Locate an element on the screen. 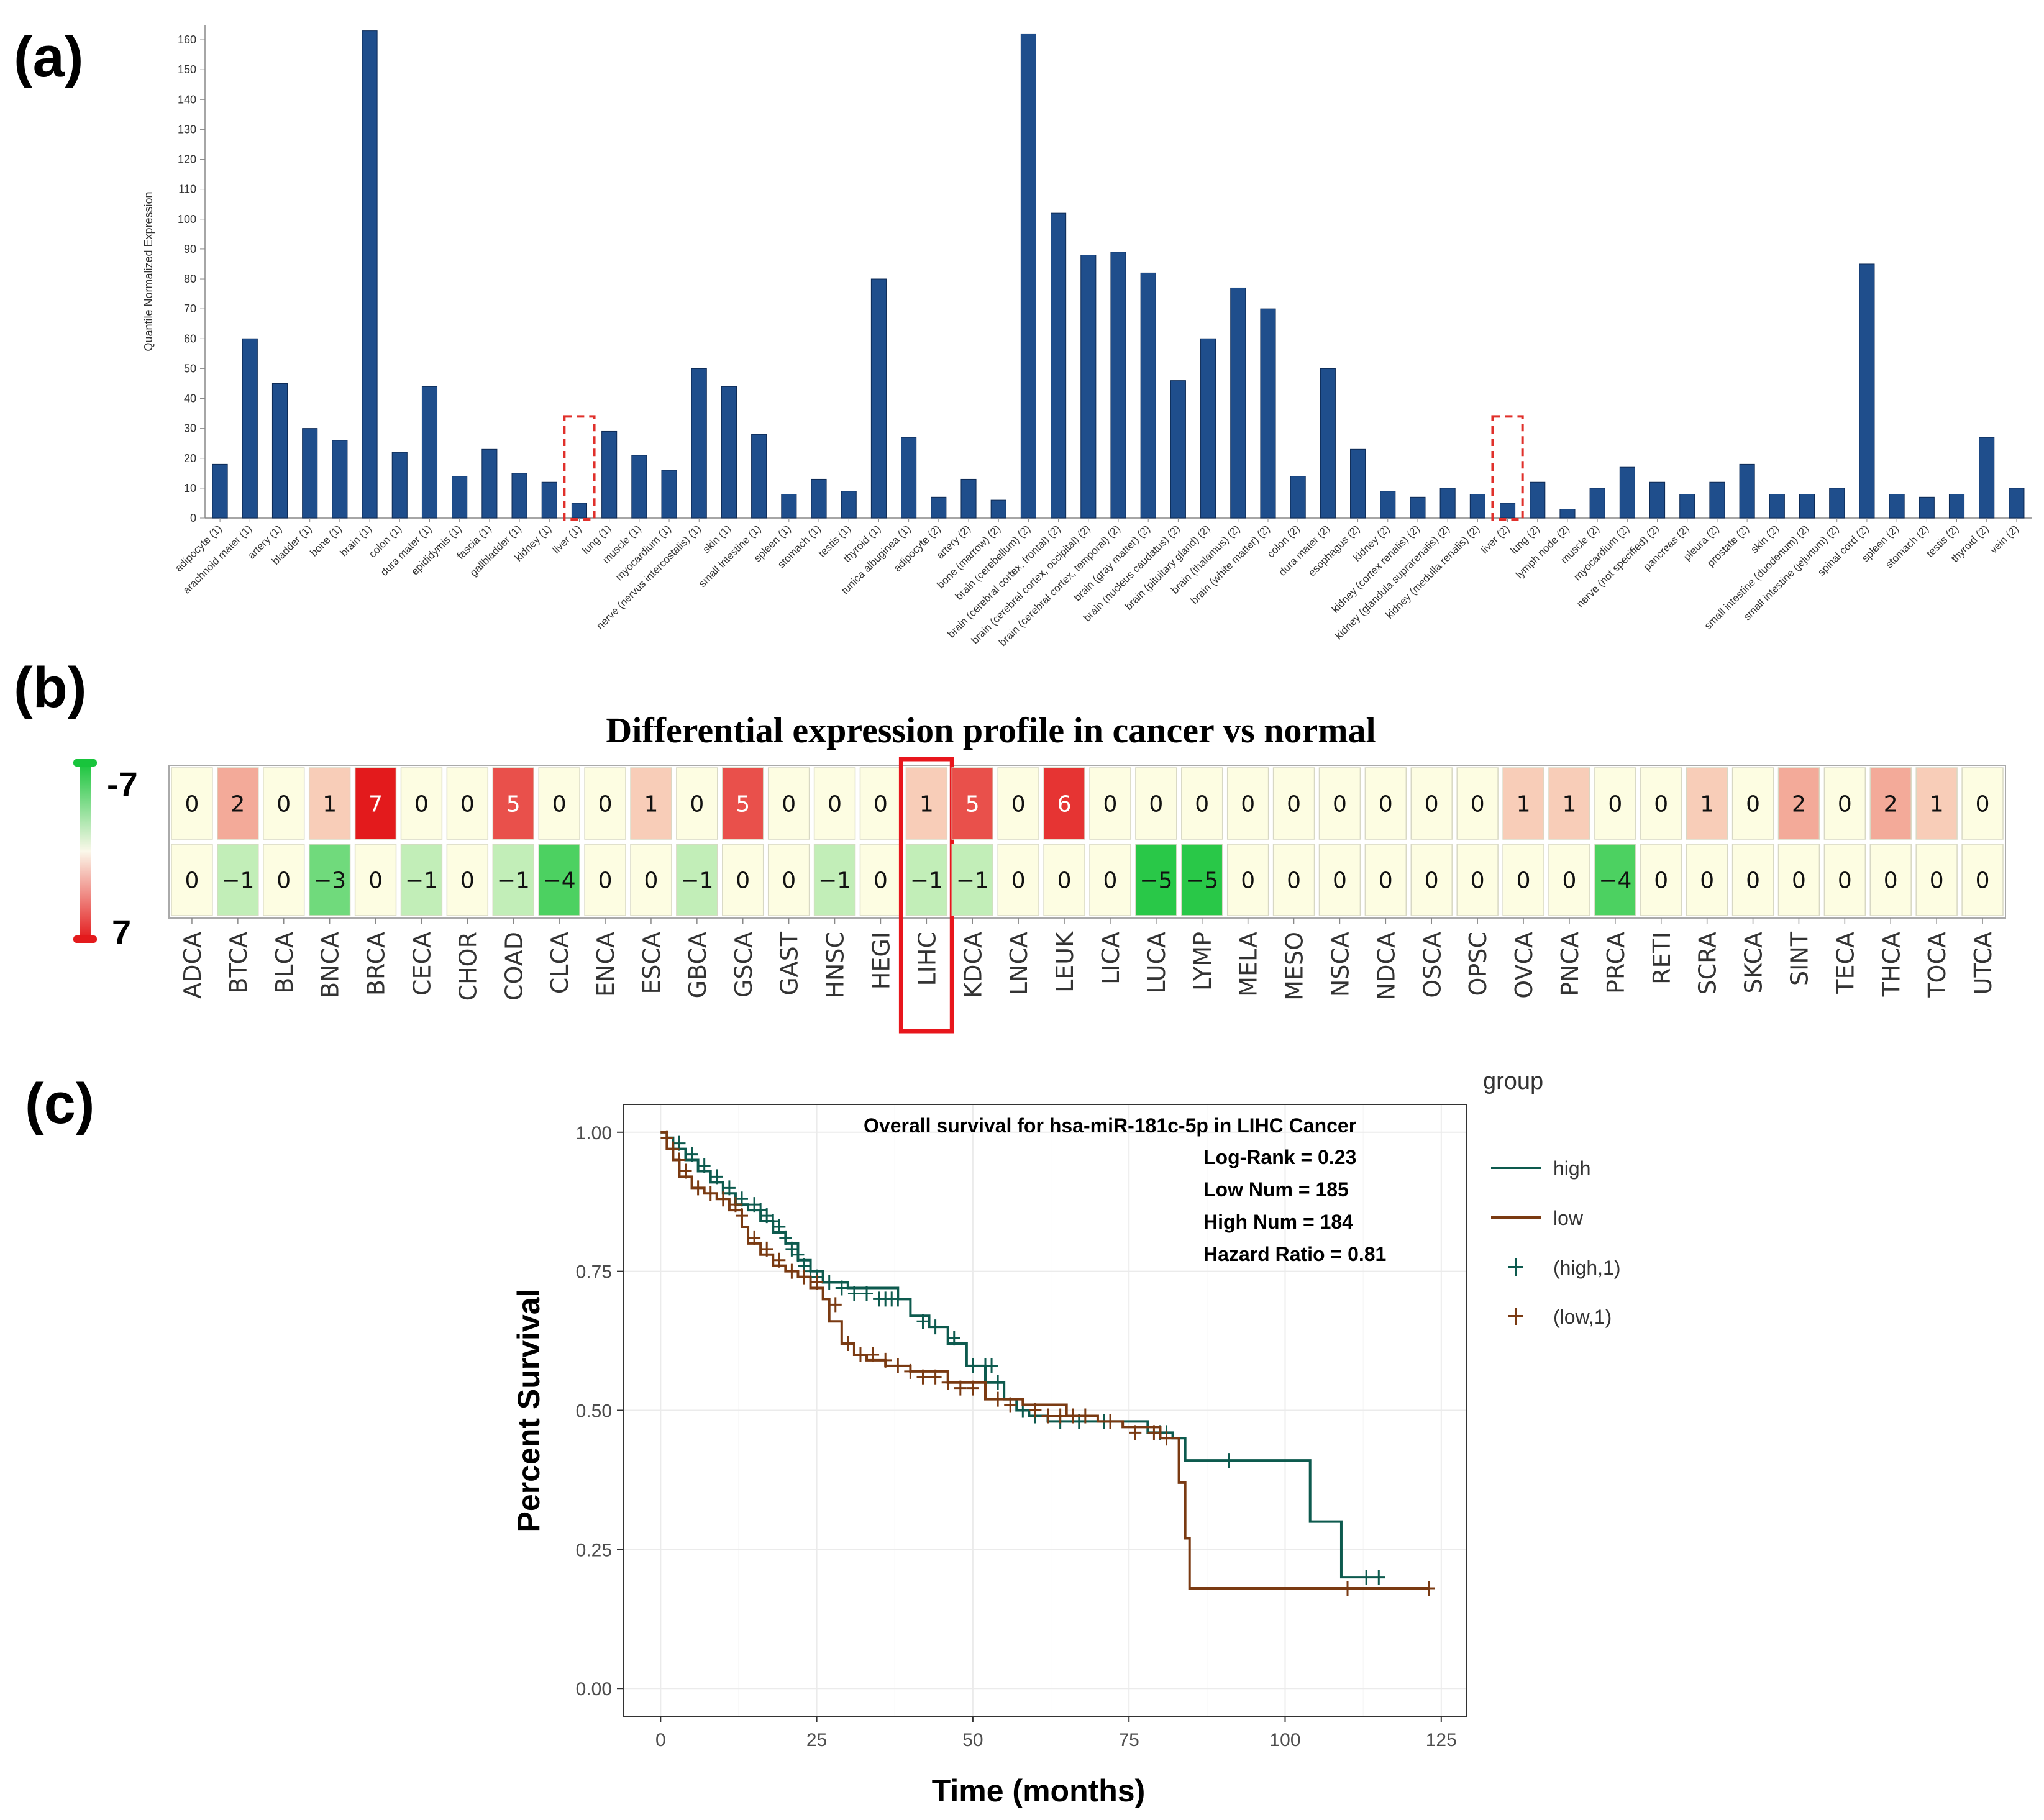 This screenshot has height=1820, width=2044. highlight-box is located at coordinates (1508, 468).